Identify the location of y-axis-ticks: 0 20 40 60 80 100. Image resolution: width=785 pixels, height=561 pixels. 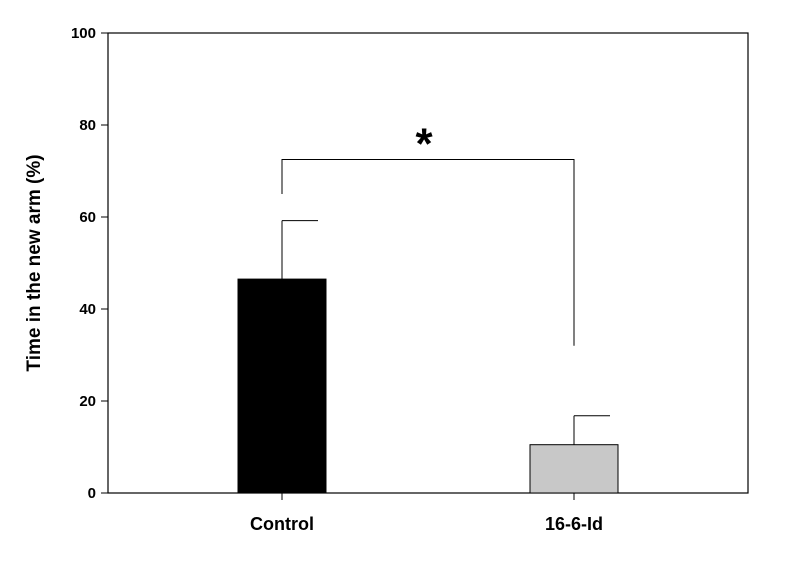
(89, 263).